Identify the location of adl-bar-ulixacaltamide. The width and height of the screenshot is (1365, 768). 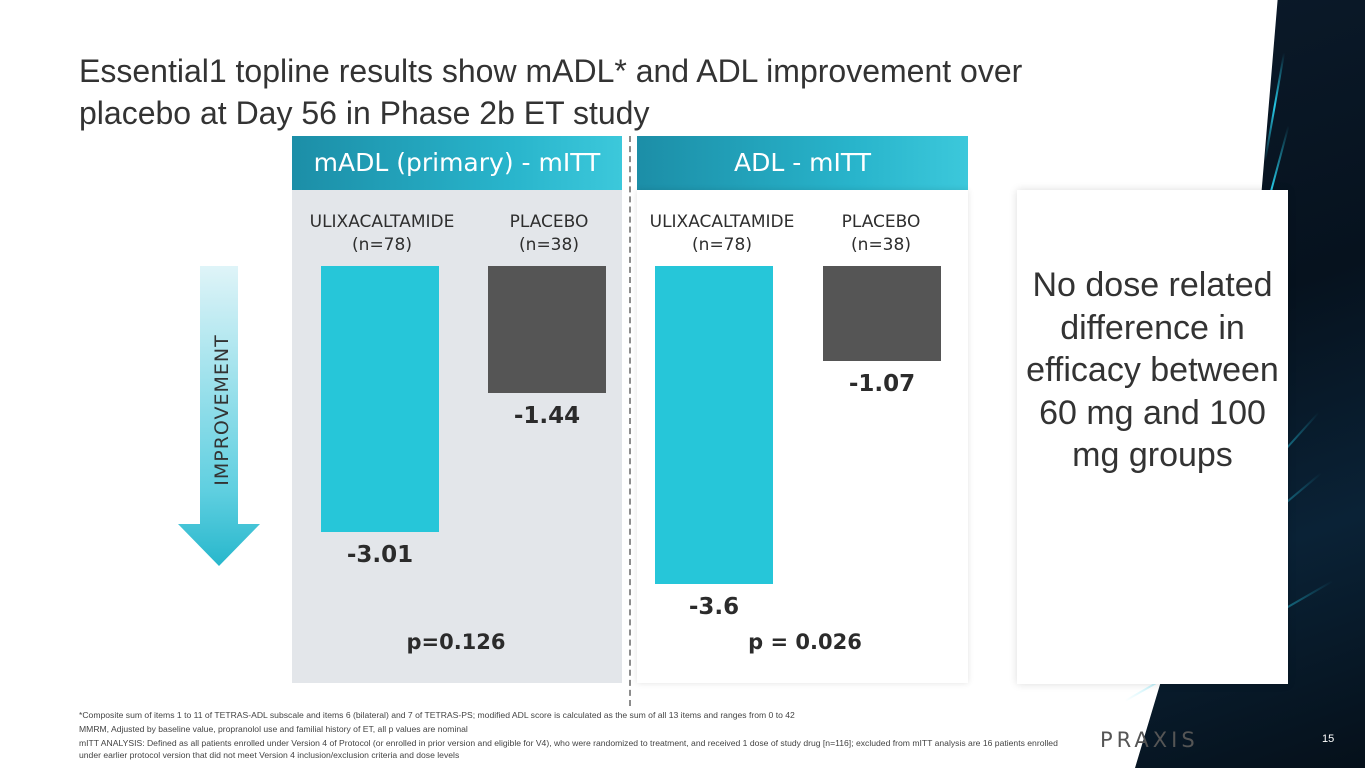
(714, 425).